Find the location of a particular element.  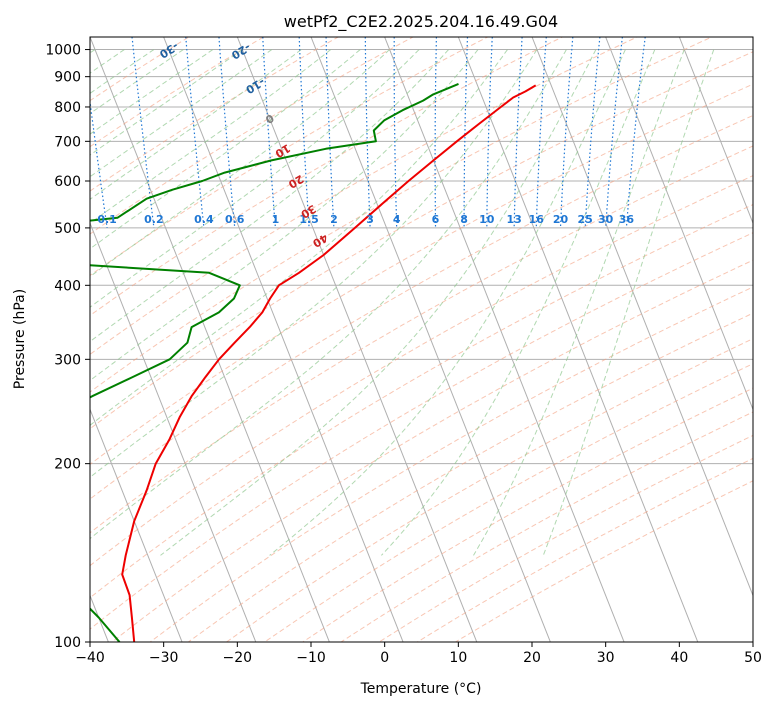

mixing-ratio-label: 4 is located at coordinates (397, 219).